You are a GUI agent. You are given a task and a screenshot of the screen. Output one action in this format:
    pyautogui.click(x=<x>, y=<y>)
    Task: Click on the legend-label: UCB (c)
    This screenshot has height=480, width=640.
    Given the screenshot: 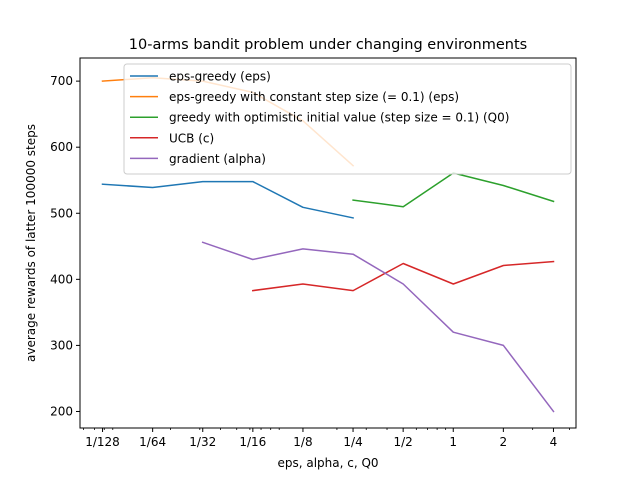 What is the action you would take?
    pyautogui.click(x=191, y=138)
    